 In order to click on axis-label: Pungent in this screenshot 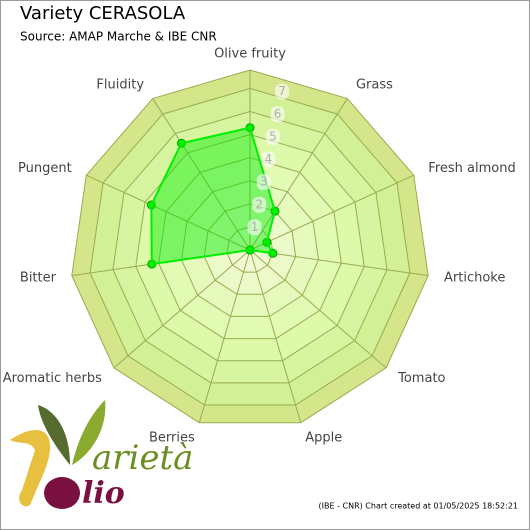, I will do `click(45, 168)`.